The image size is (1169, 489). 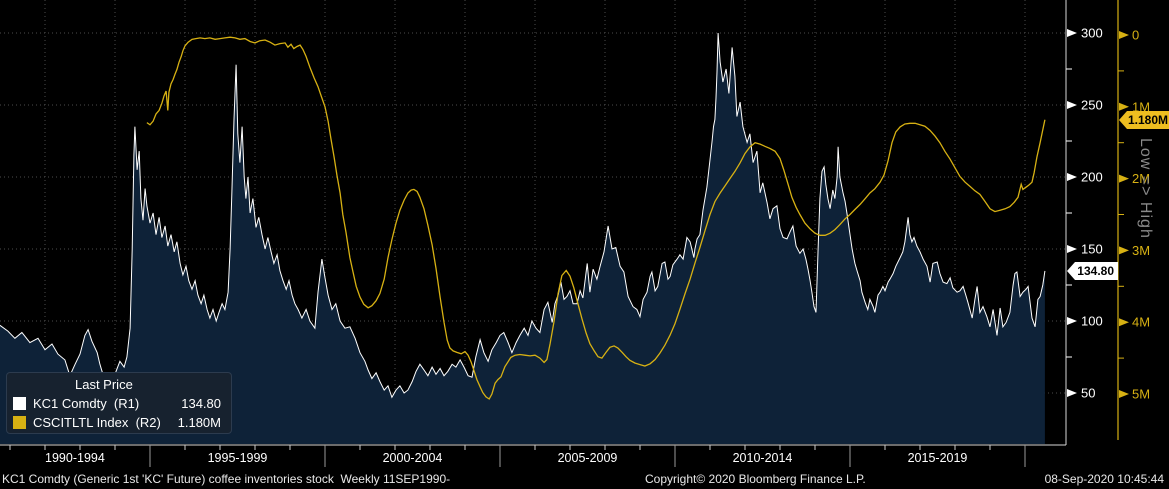 I want to click on cscitltl-series-label: CSCITLTL Index (R2), so click(x=97, y=422).